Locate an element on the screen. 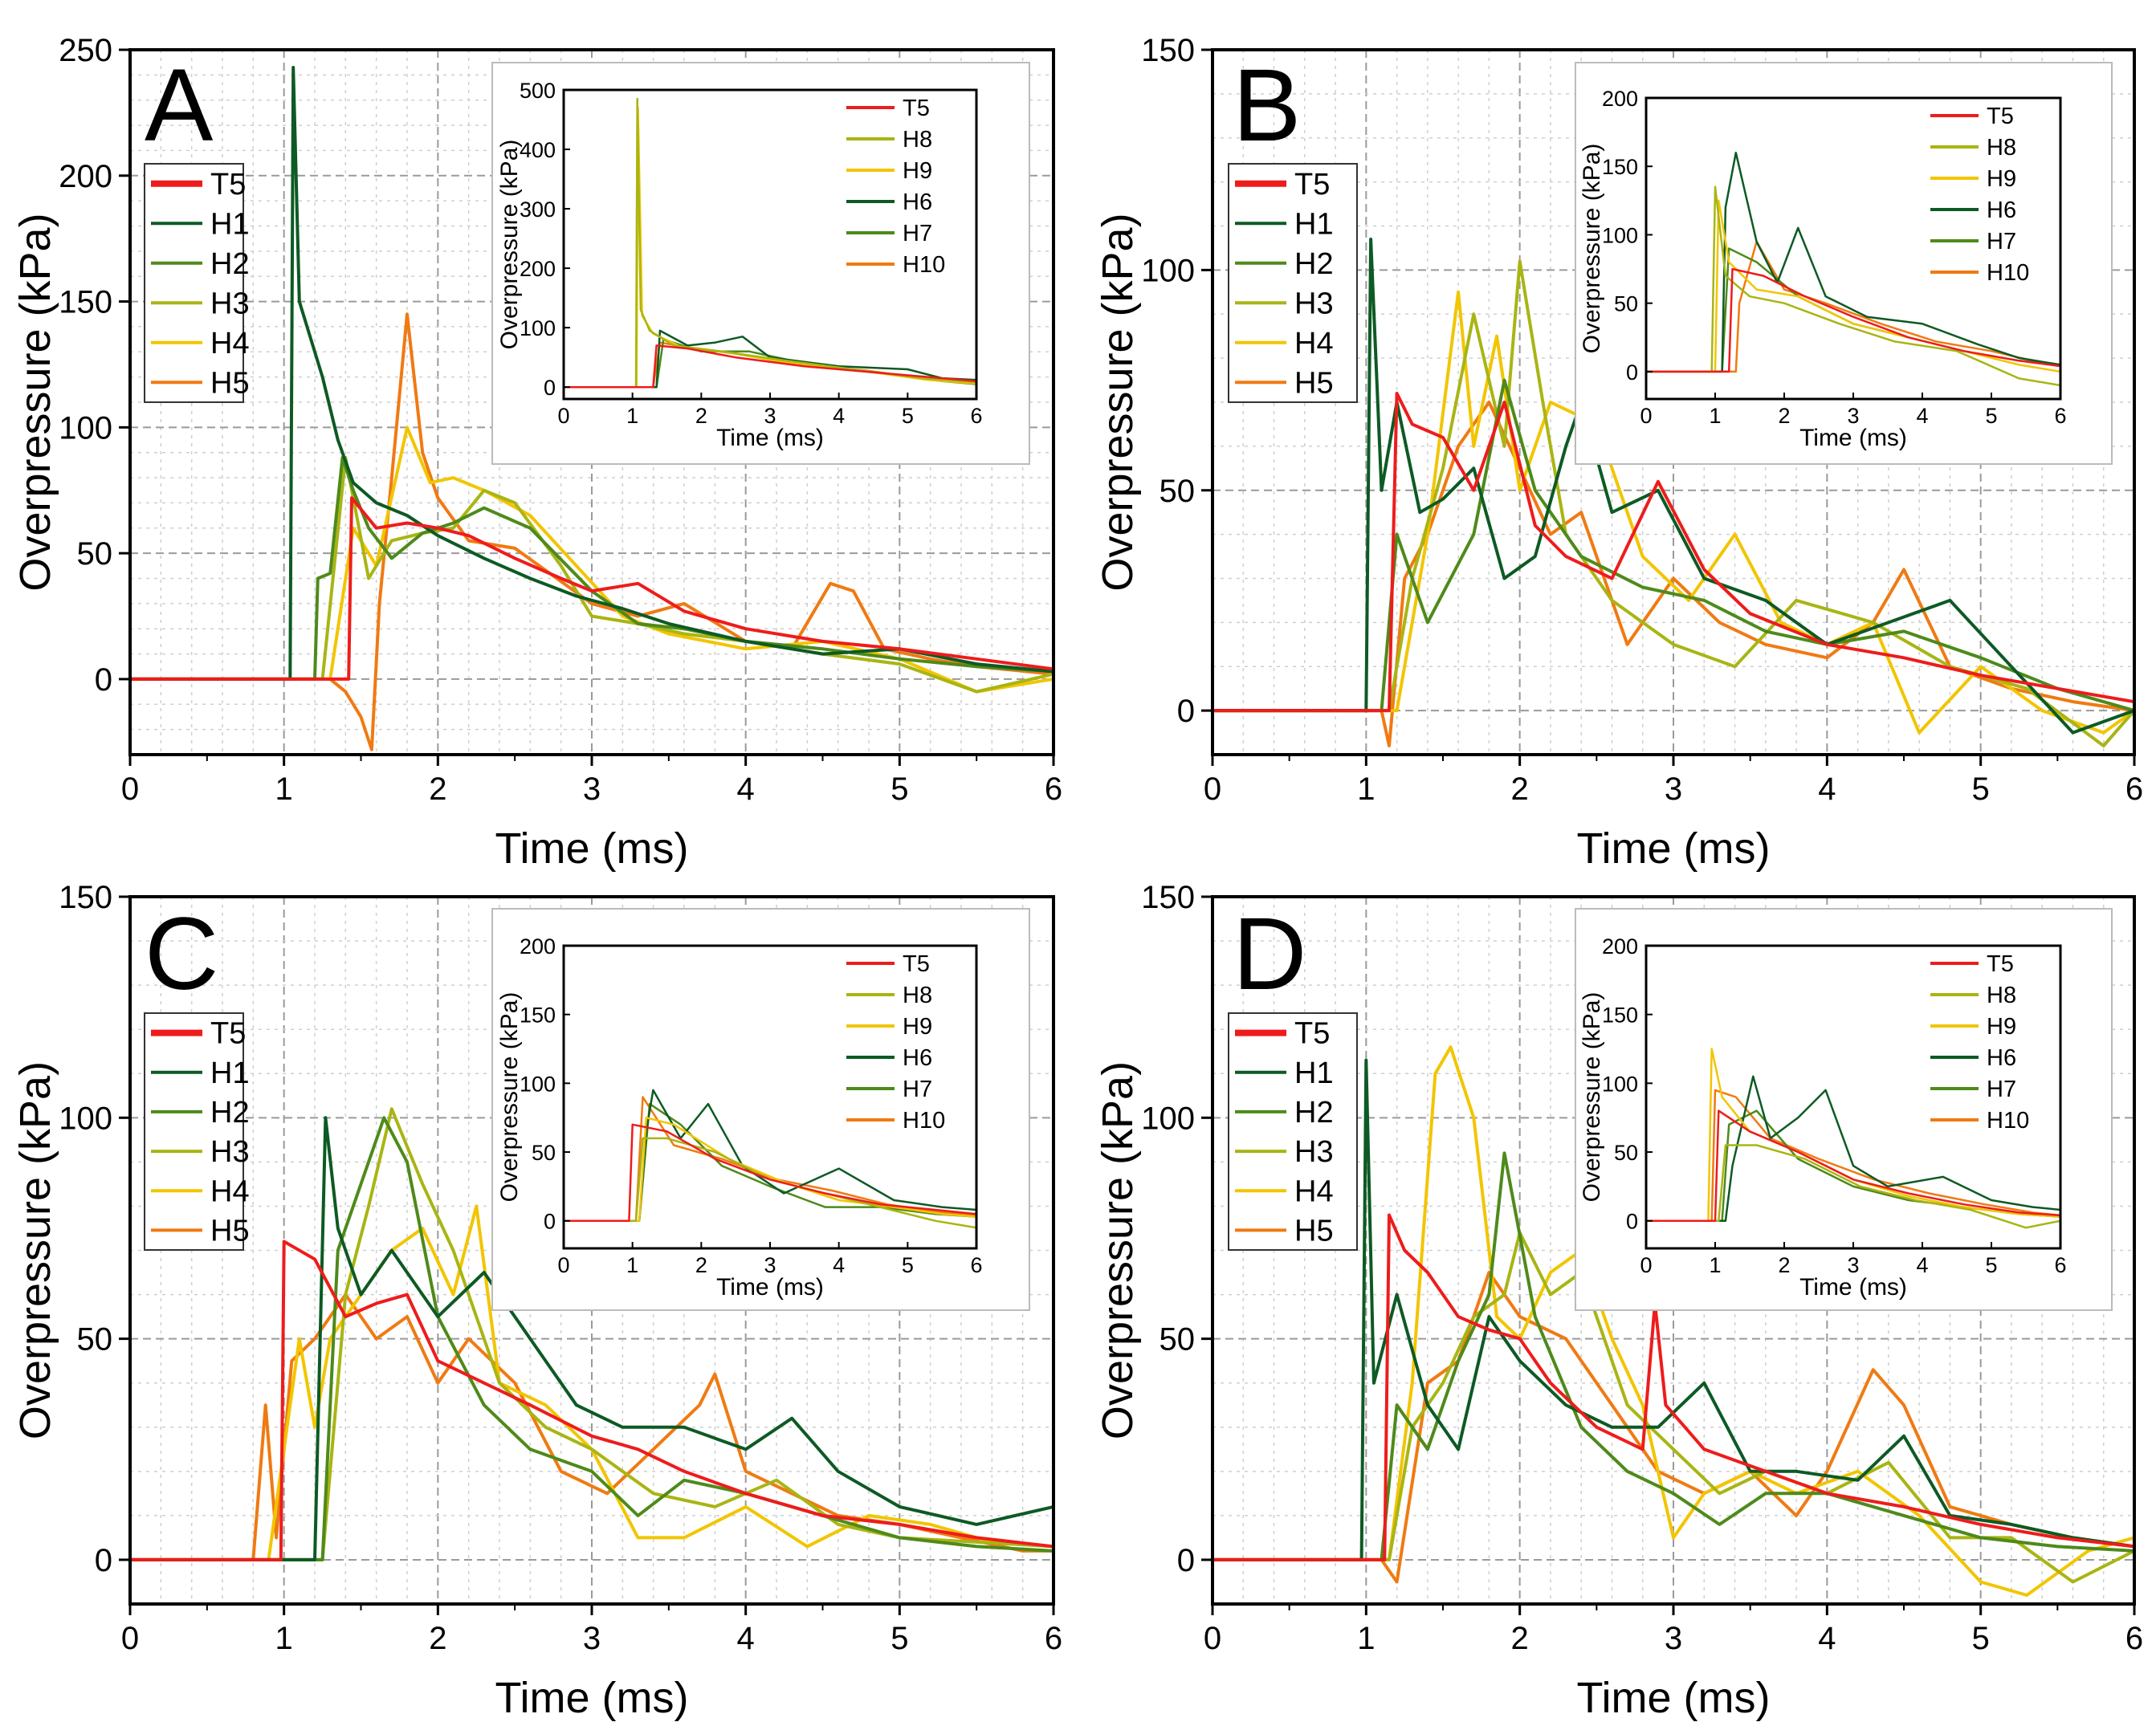 The height and width of the screenshot is (1722, 2156). inset-y-tick-label: 200 is located at coordinates (538, 269).